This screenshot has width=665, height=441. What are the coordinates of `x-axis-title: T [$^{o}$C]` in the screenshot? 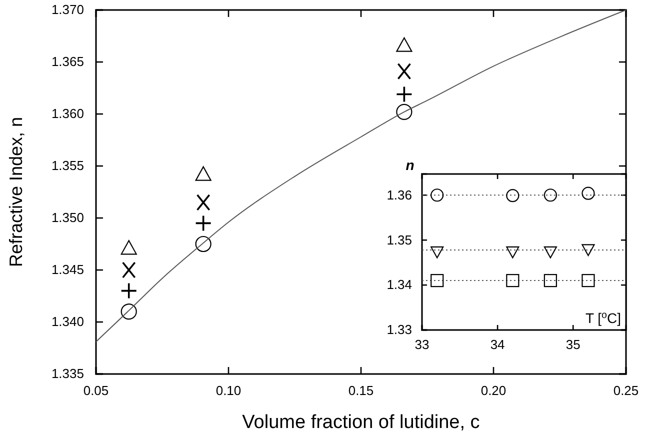 It's located at (603, 318).